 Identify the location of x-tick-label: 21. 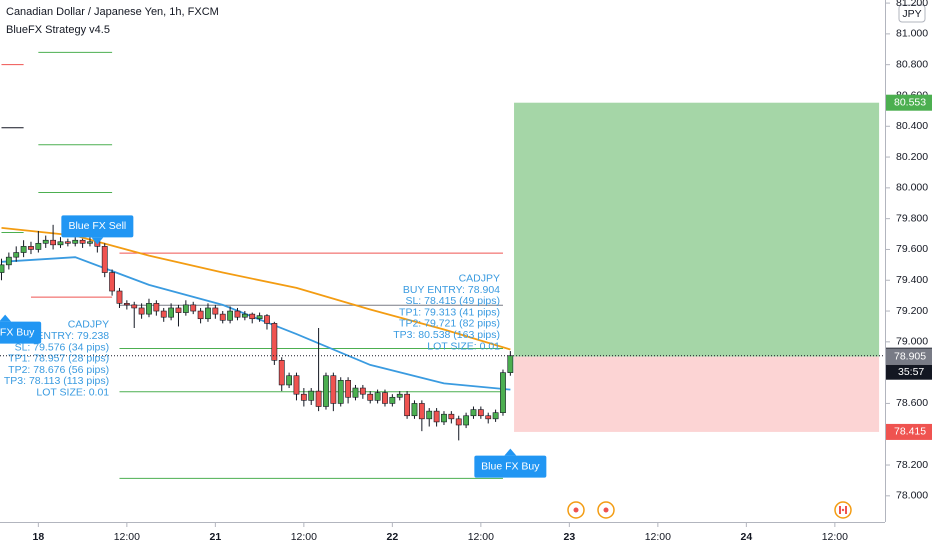
(216, 537).